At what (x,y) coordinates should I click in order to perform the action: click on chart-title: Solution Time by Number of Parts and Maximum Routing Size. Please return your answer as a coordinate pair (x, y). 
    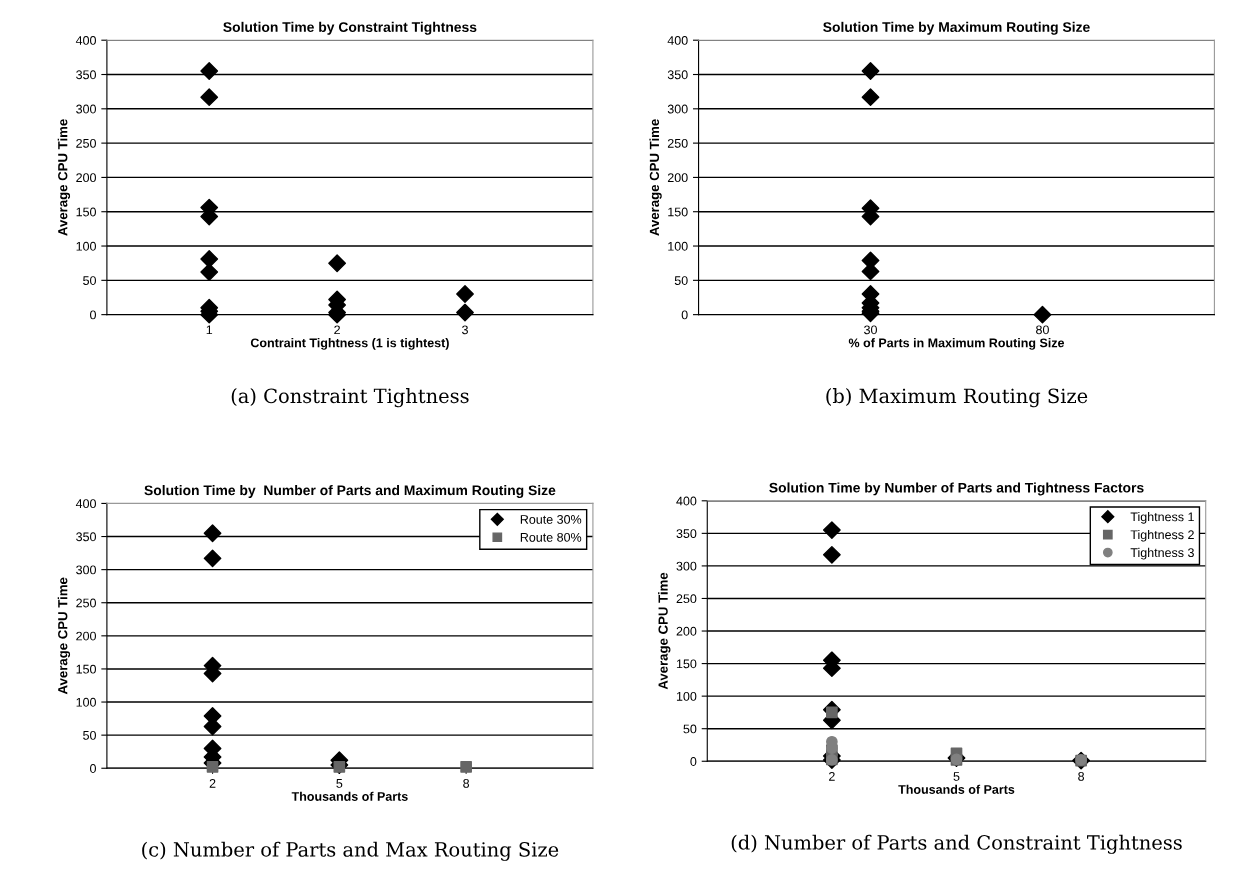
    Looking at the image, I should click on (350, 492).